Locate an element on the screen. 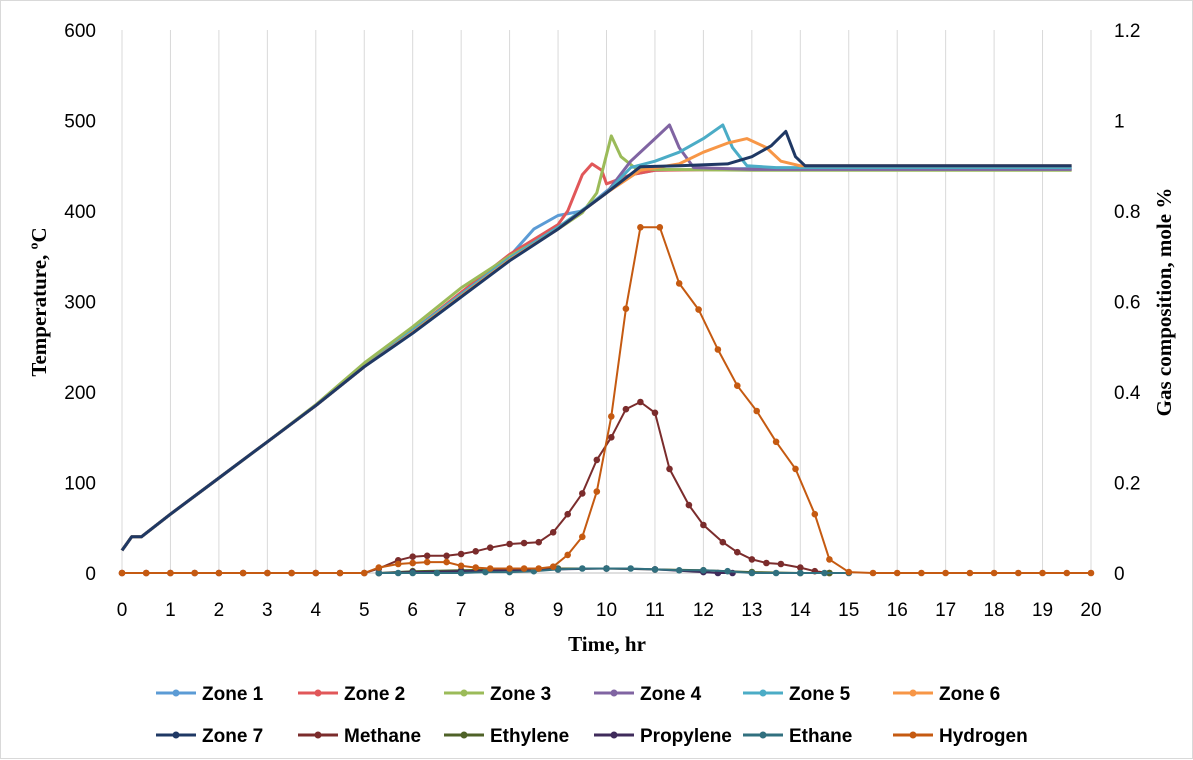 The height and width of the screenshot is (760, 1193). x-tick-label: 13 is located at coordinates (751, 610).